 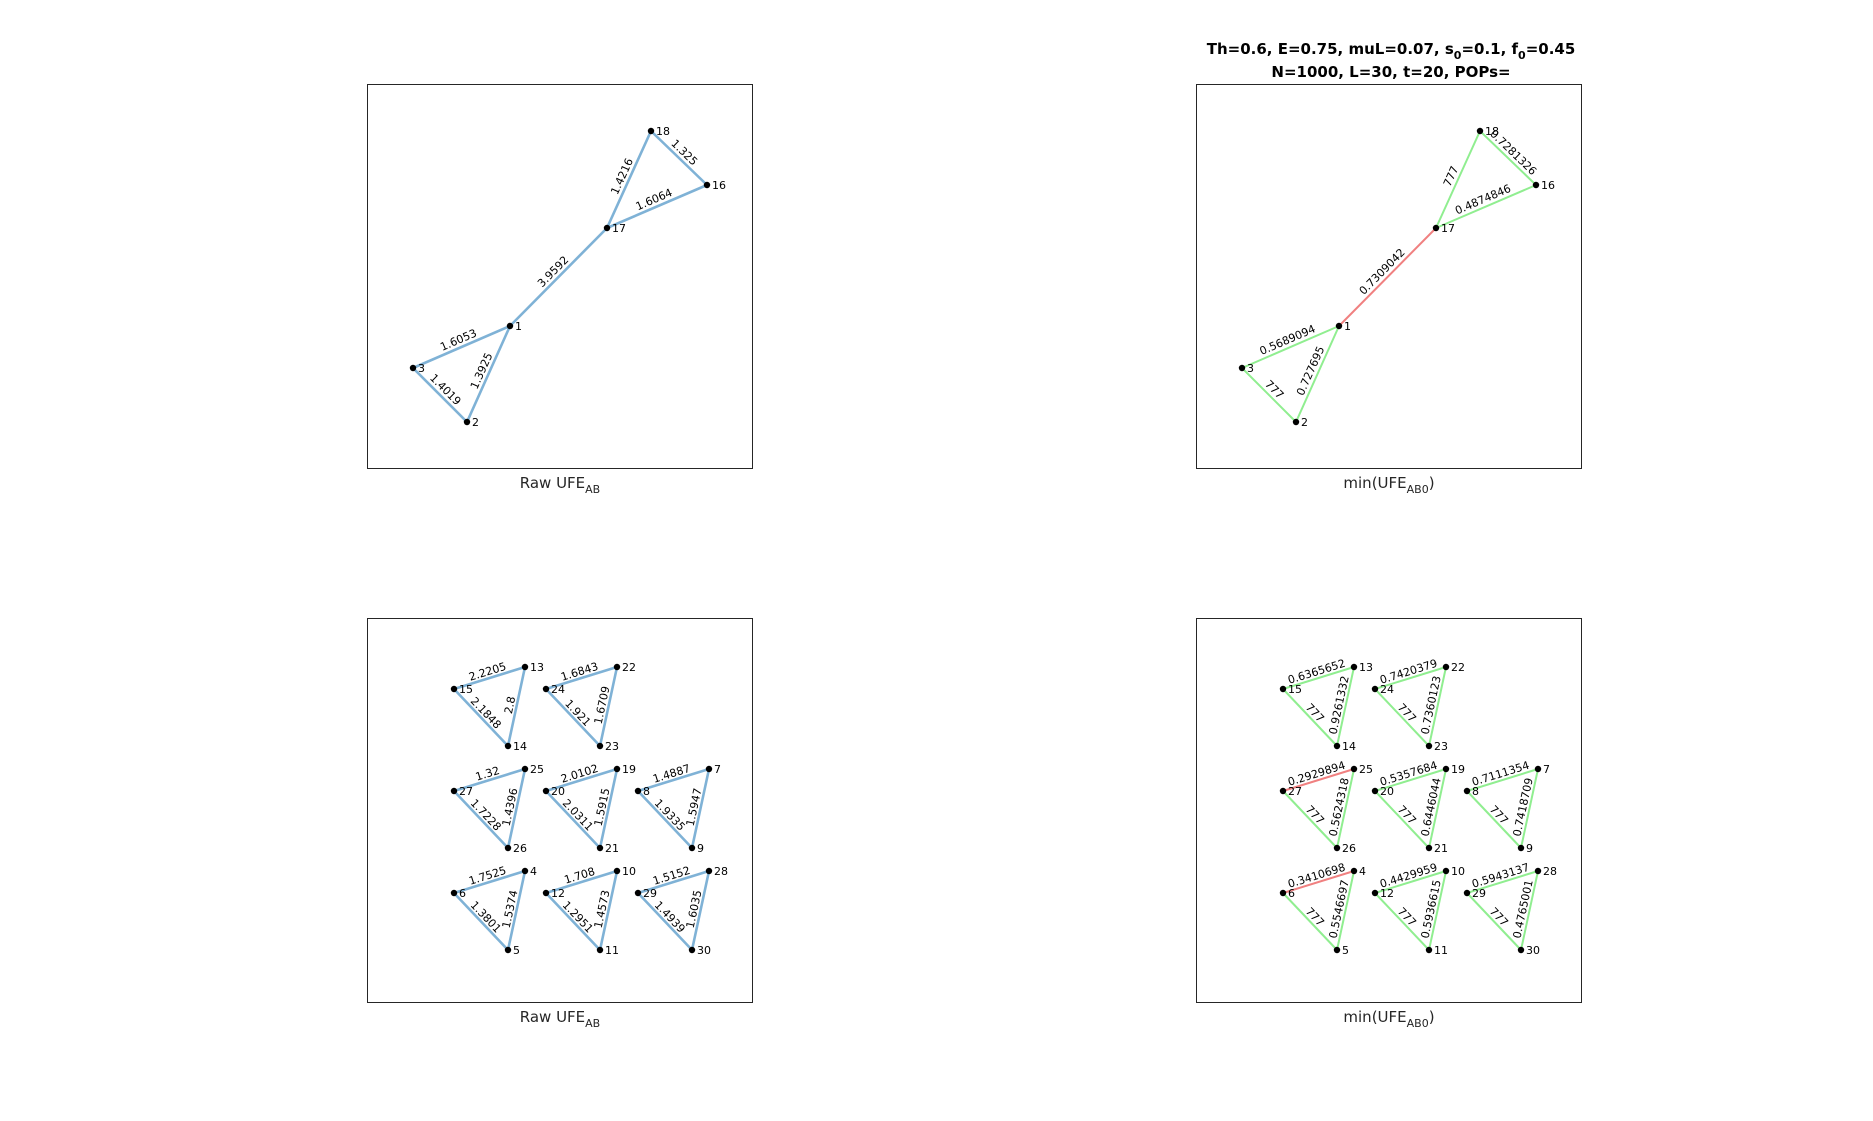 I want to click on node-label: 22, so click(x=629, y=667).